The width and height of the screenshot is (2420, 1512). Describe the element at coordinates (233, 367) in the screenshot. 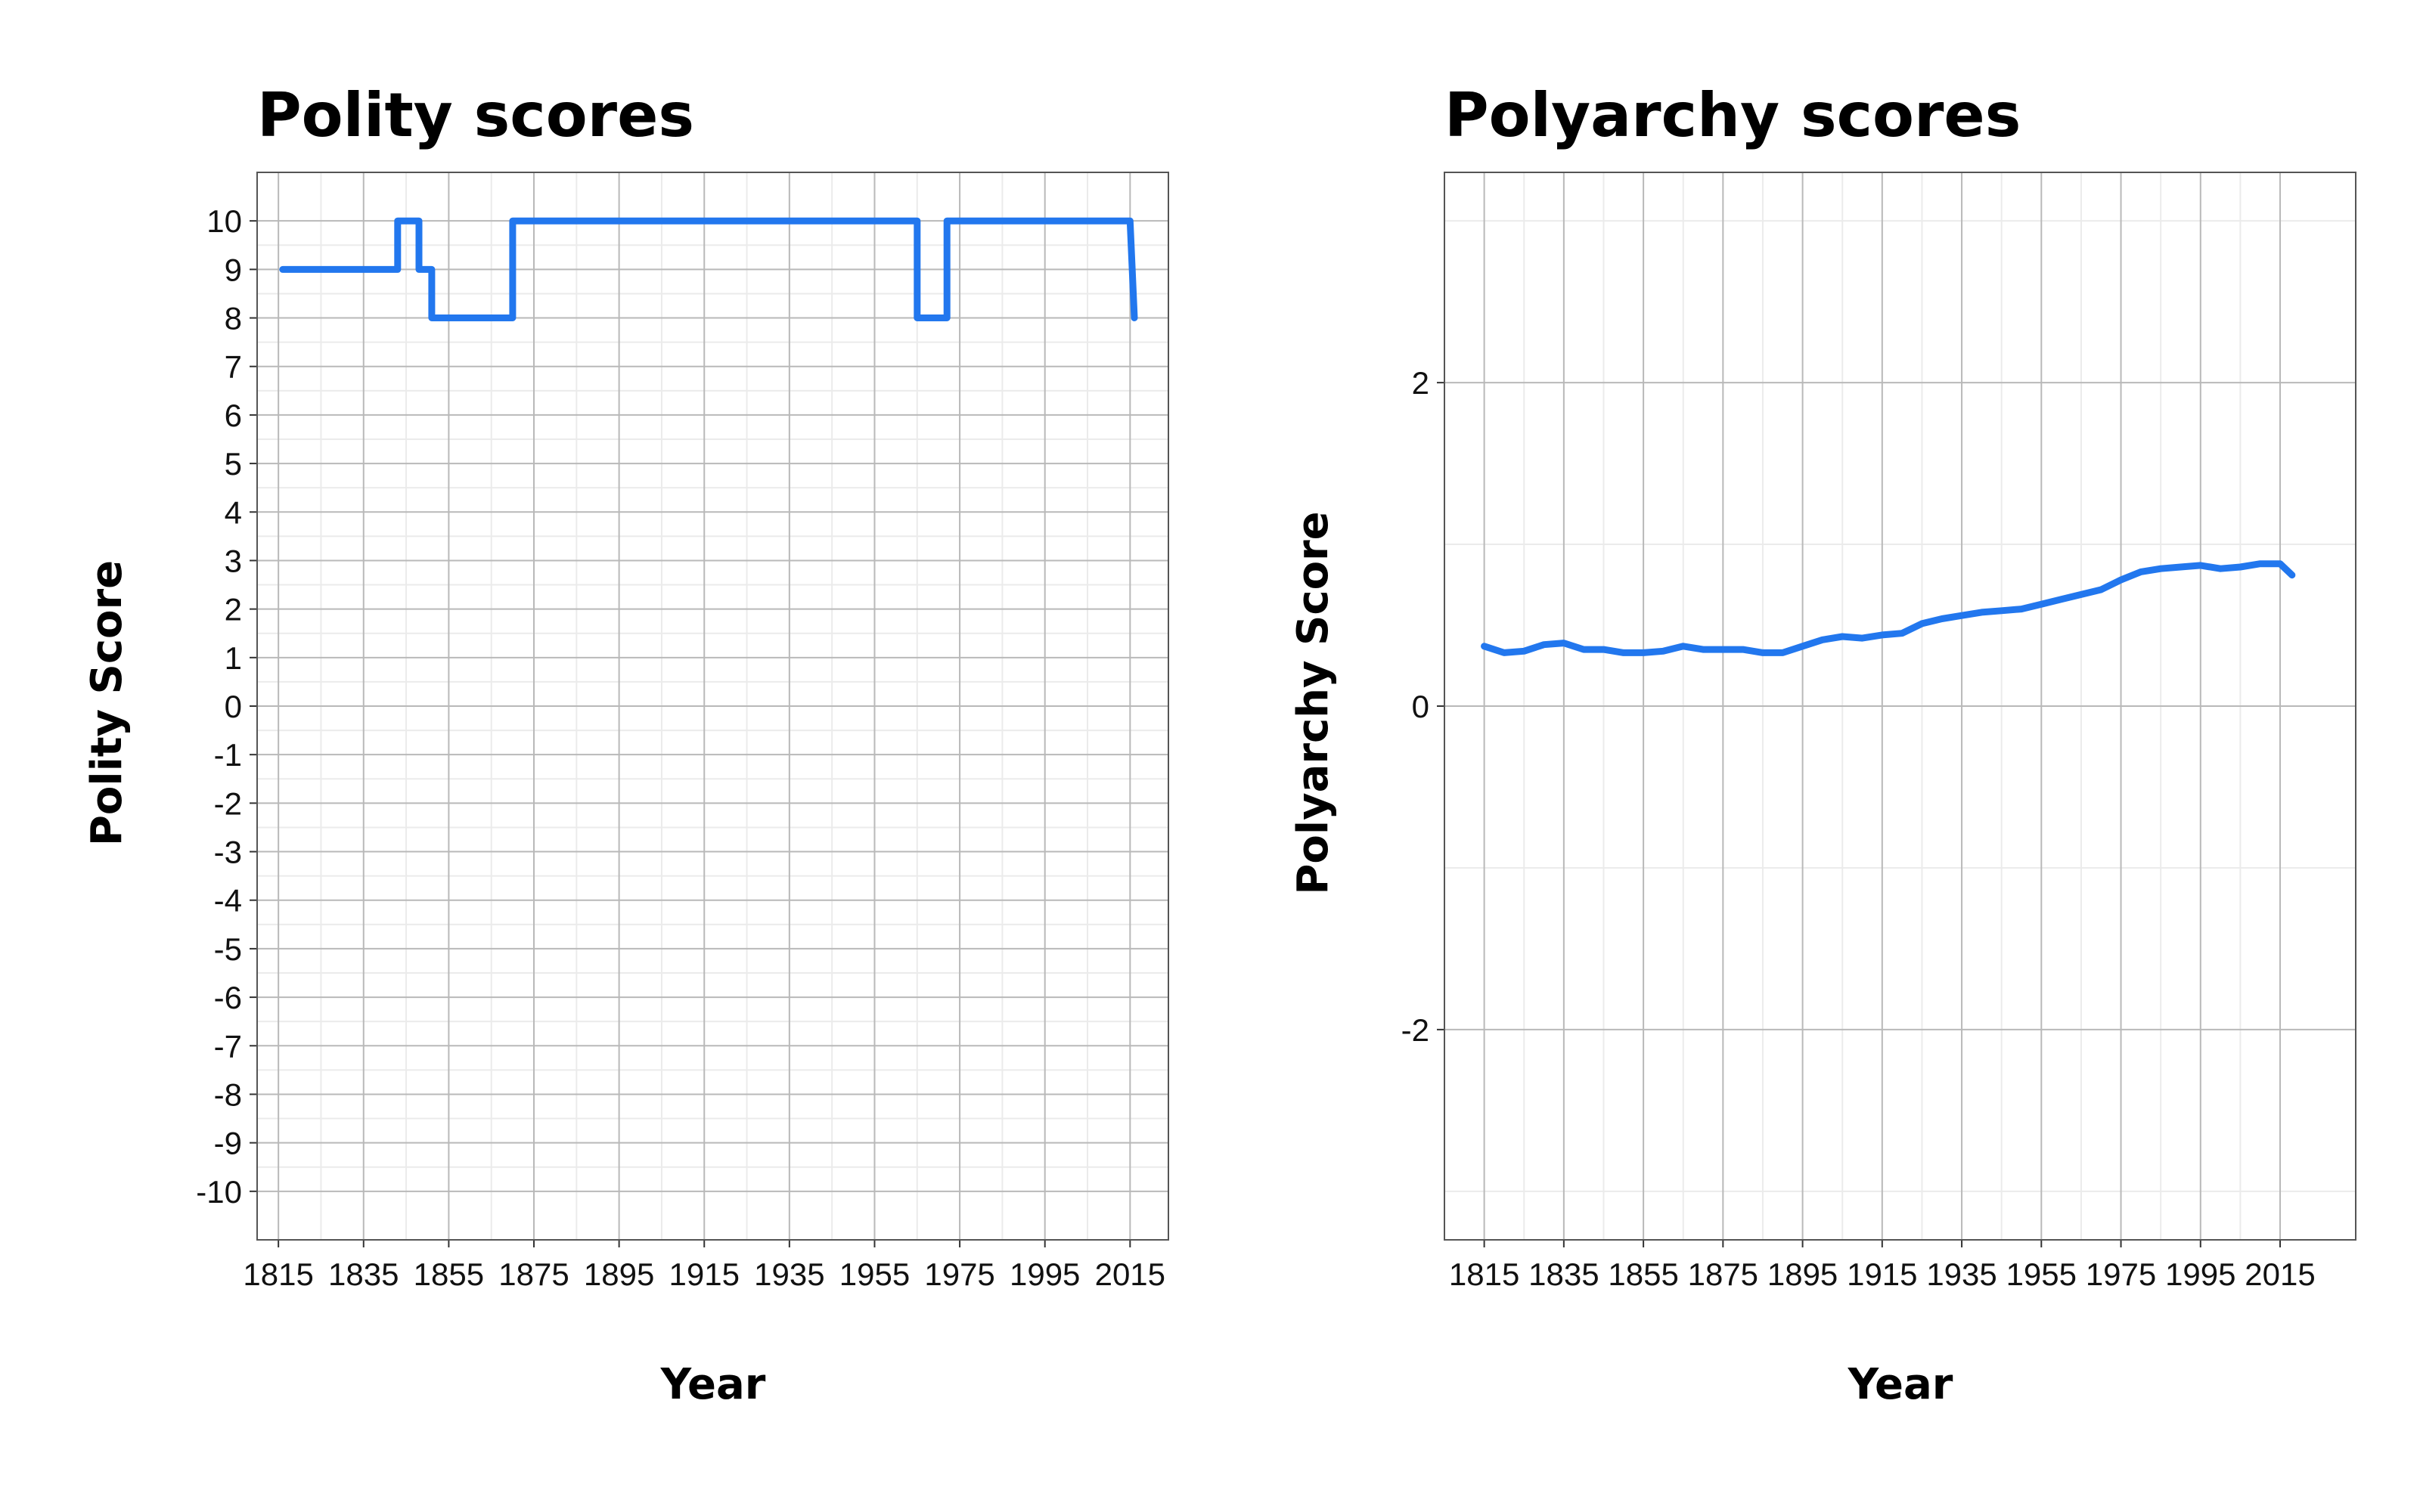

I see `y-tick-label: 7` at that location.